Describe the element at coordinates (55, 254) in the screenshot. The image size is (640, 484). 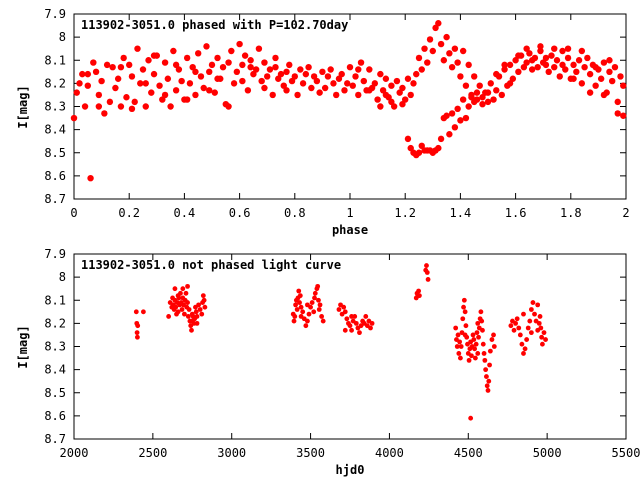
I see `y-tick-label: 7.9` at that location.